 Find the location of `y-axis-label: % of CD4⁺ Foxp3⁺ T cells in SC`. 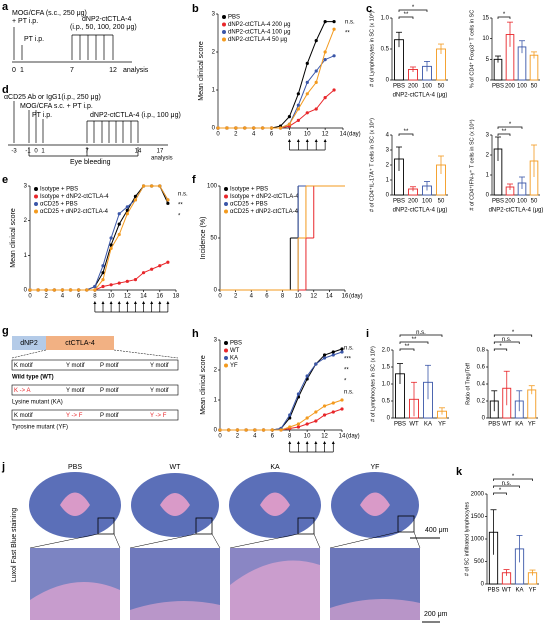

y-axis-label: % of CD4⁺ Foxp3⁺ T cells in SC is located at coordinates (471, 49).